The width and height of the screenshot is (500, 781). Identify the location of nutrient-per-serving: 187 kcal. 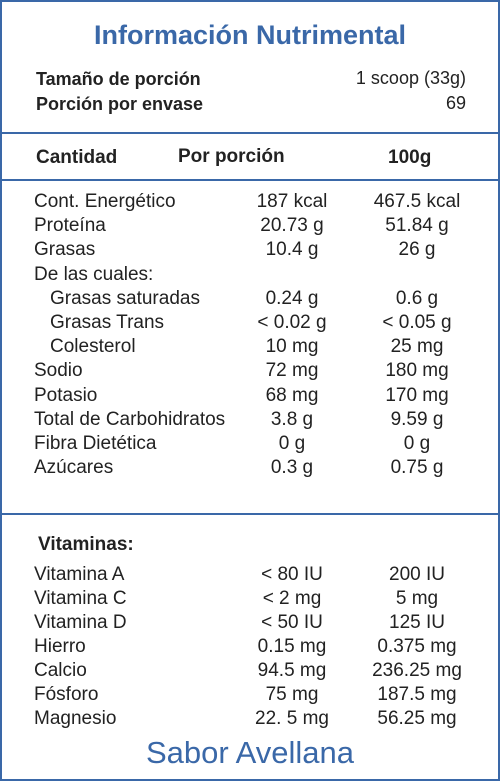
(292, 201).